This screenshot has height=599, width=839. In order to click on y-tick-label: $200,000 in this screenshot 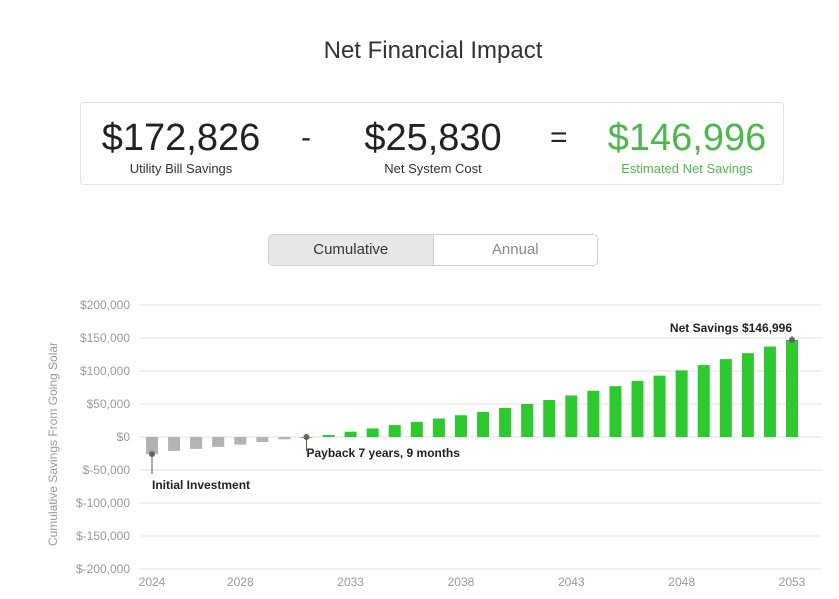, I will do `click(105, 305)`.